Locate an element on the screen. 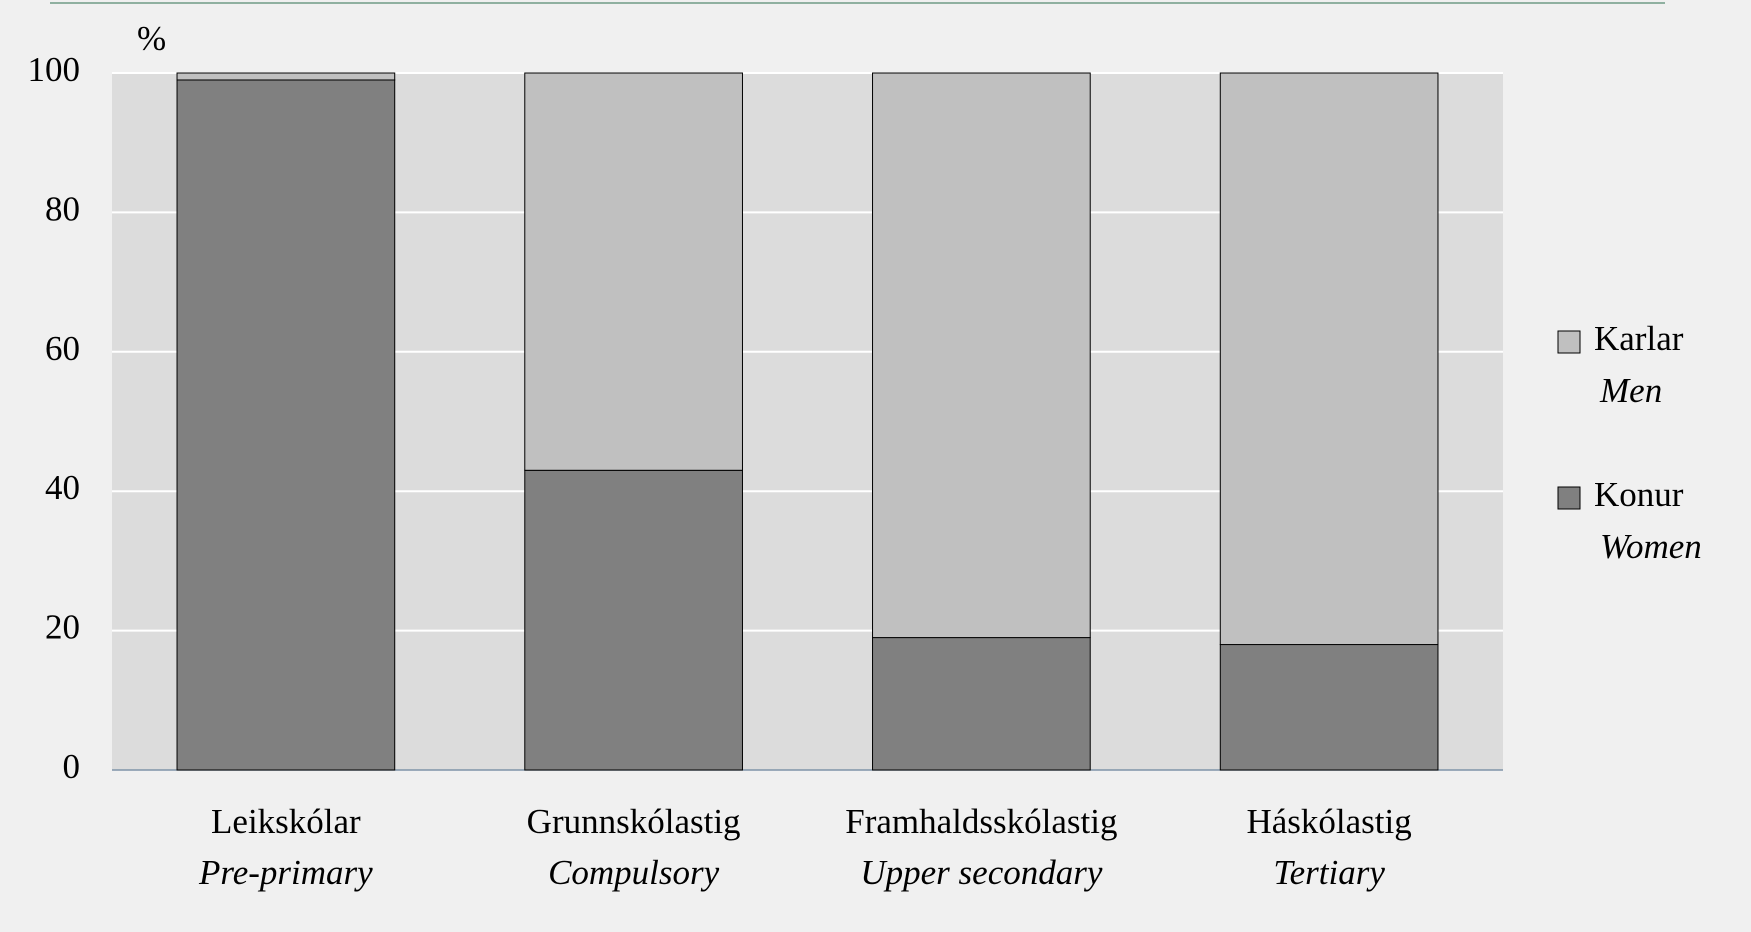 The width and height of the screenshot is (1751, 932). y-tick-label: 80 is located at coordinates (62, 208).